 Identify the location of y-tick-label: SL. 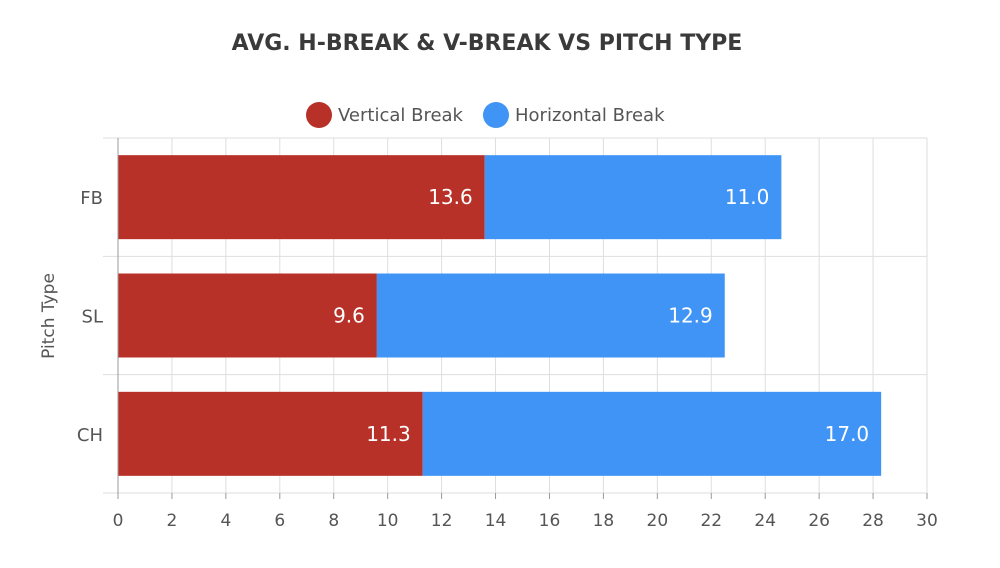
(92, 317).